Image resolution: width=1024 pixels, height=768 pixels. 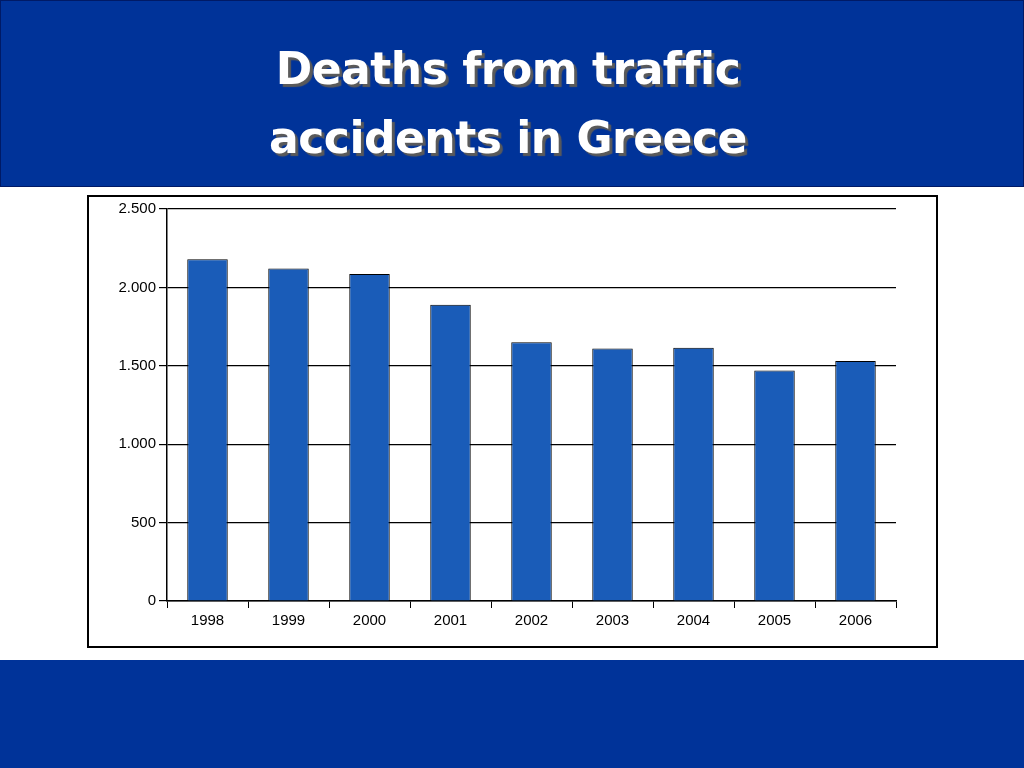 What do you see at coordinates (612, 620) in the screenshot?
I see `x-tick-label: 2003` at bounding box center [612, 620].